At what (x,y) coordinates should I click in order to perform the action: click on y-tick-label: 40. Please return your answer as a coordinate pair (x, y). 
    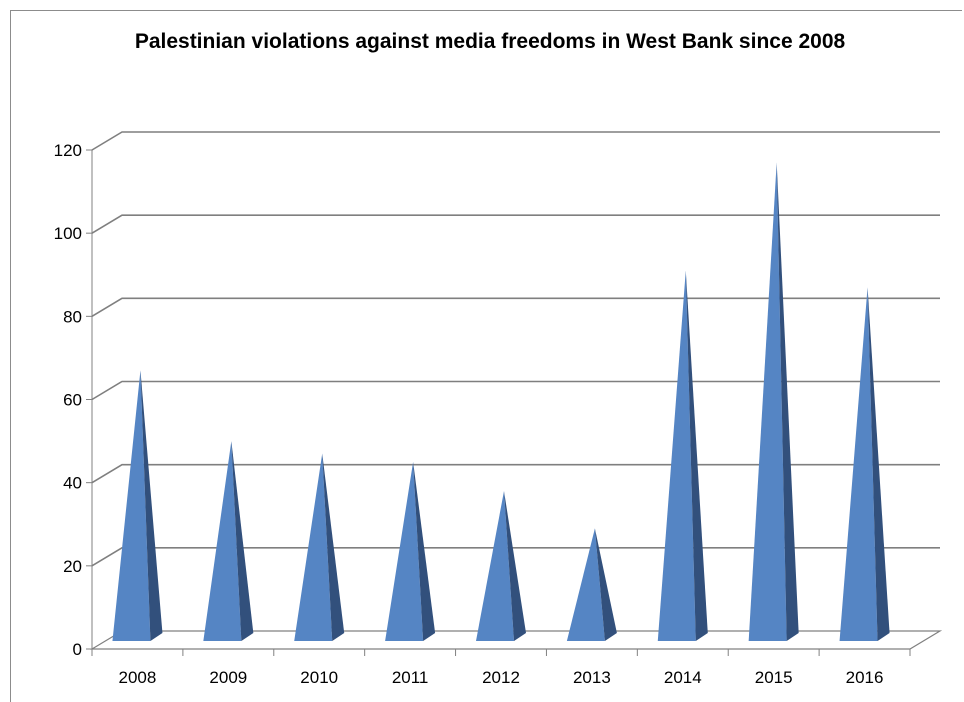
    Looking at the image, I should click on (72, 483).